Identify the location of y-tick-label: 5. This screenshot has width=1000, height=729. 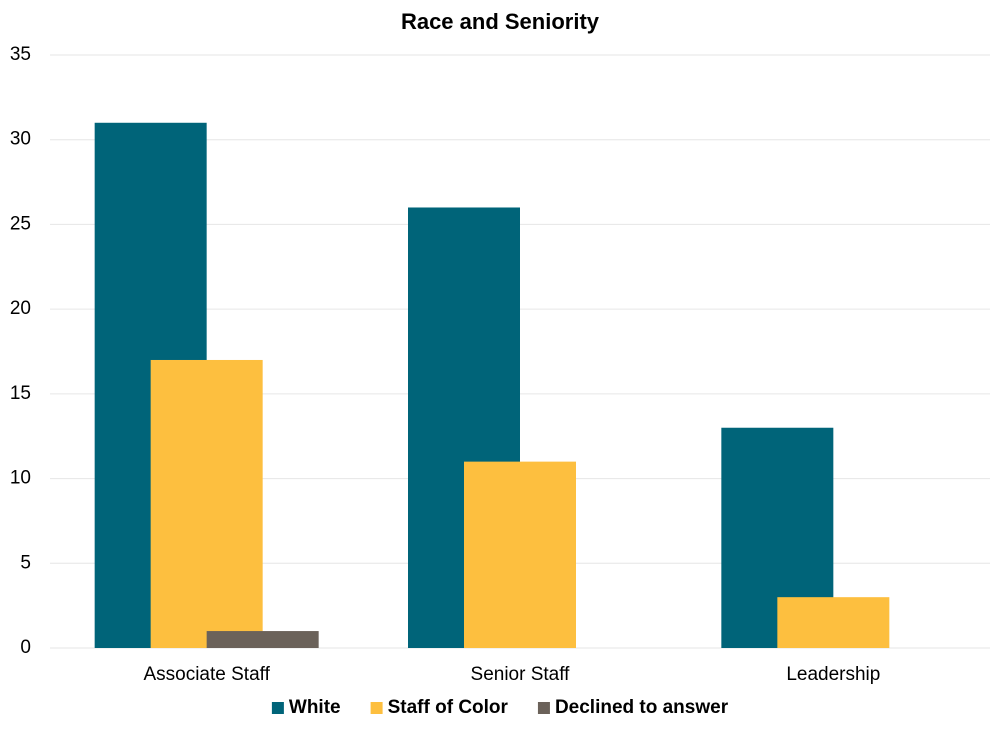
(25, 562).